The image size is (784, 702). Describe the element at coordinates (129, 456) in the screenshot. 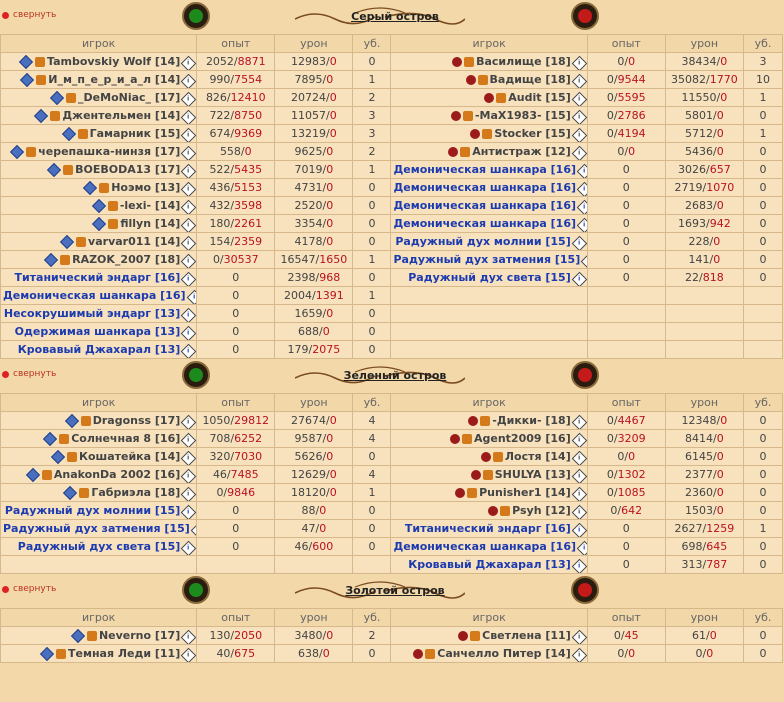

I see `player-name: Кошатейка [14]` at that location.